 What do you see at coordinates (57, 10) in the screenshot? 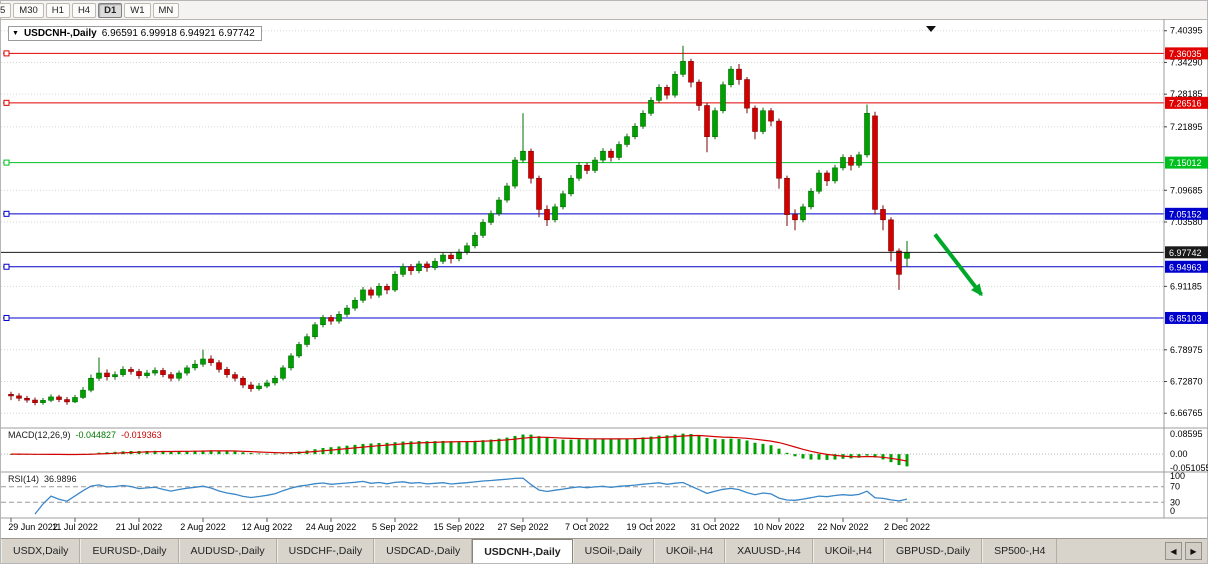
I see `timeframe-button-h1: H1` at bounding box center [57, 10].